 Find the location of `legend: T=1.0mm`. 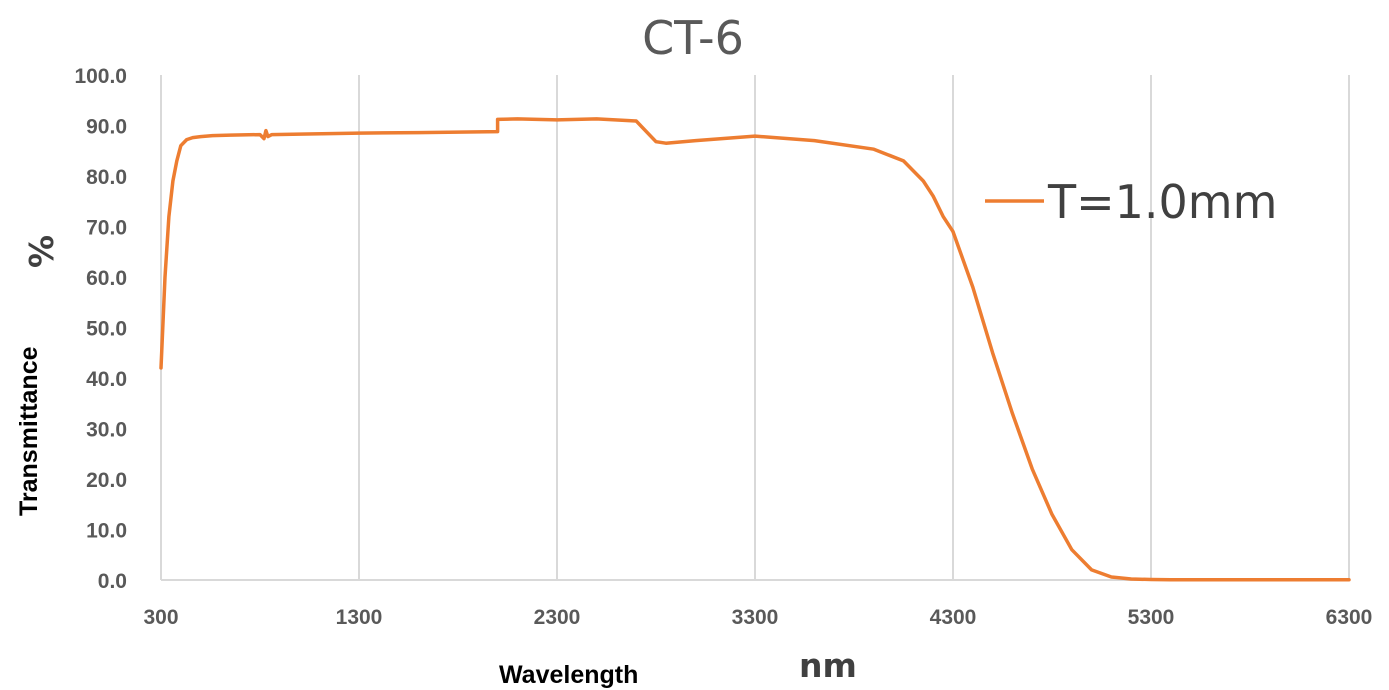

legend: T=1.0mm is located at coordinates (1131, 202).